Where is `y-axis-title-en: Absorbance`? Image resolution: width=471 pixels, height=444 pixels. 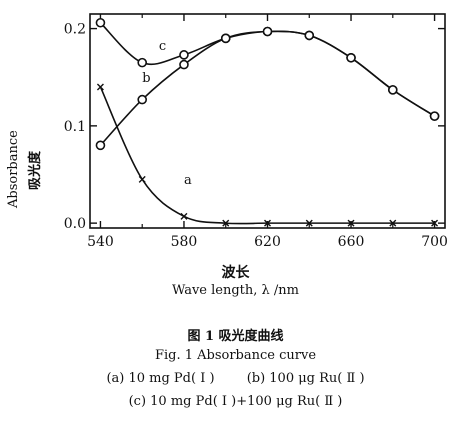 y-axis-title-en: Absorbance is located at coordinates (13, 169).